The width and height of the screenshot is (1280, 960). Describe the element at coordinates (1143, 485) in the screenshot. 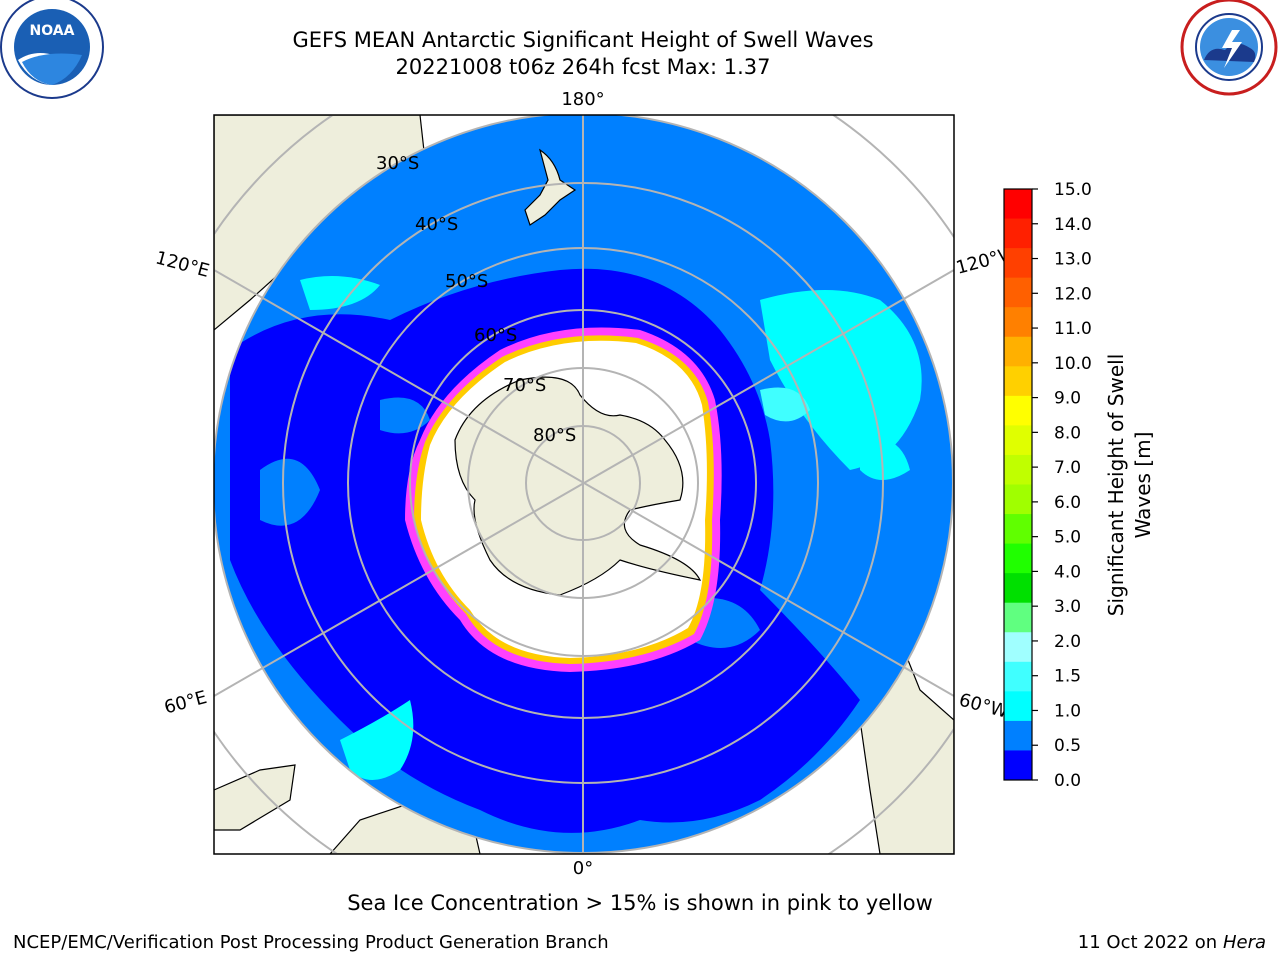

I see `colorbar-label-line2: Waves [m]` at that location.